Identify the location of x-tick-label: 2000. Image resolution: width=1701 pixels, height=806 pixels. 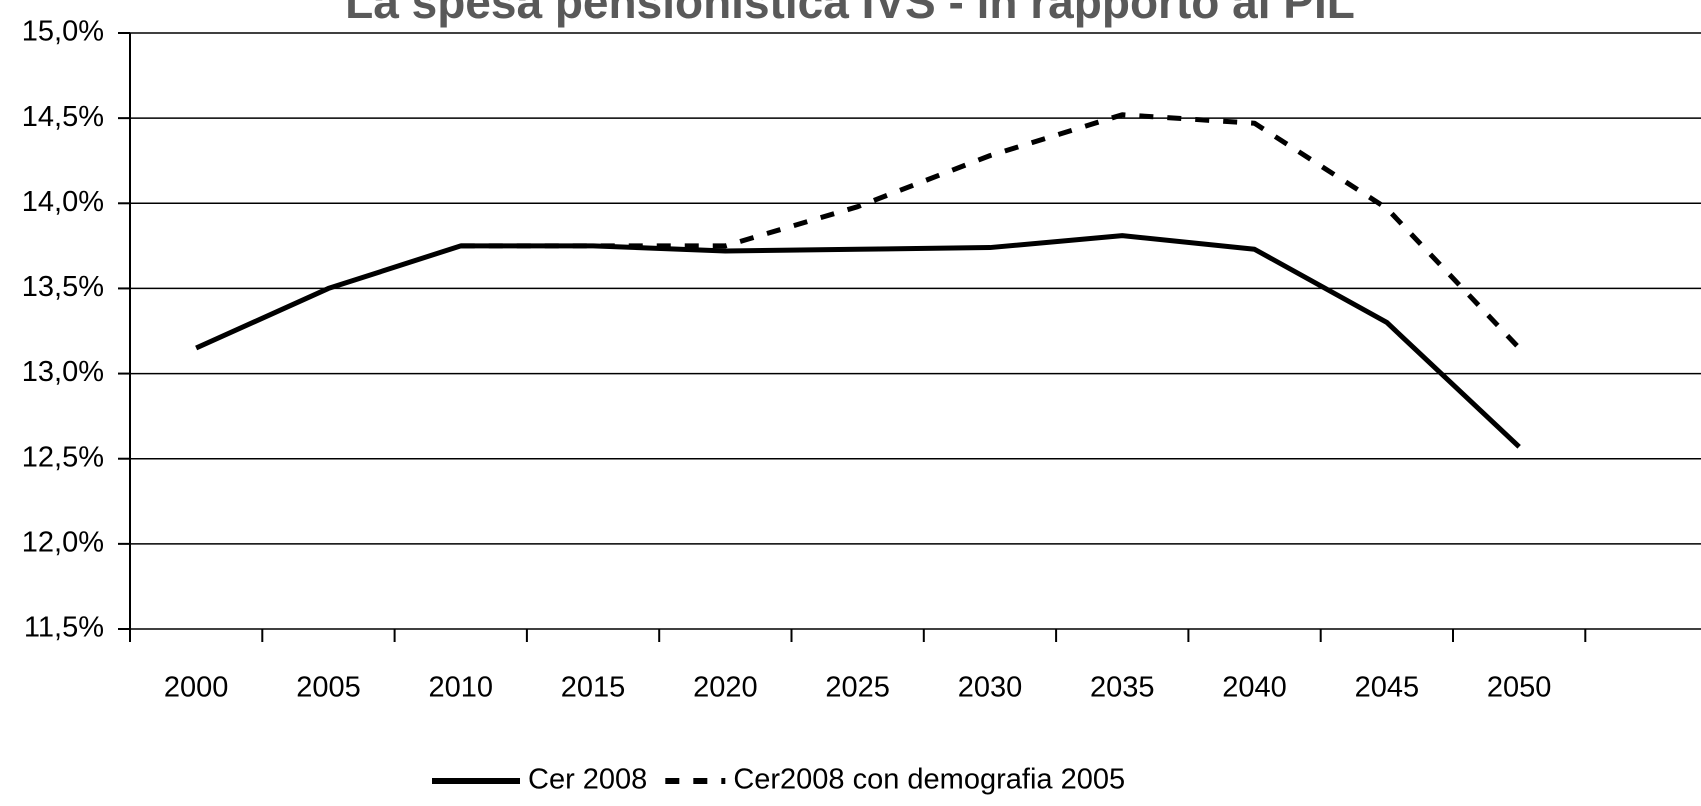
(196, 688).